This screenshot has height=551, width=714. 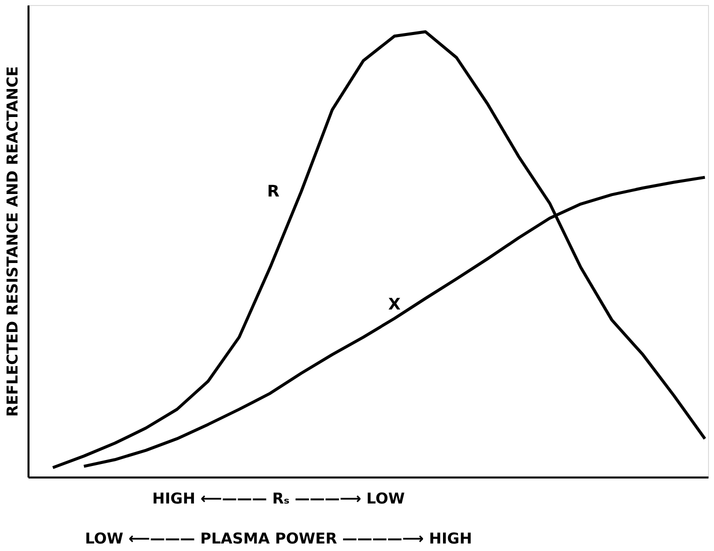 I want to click on series-label: X, so click(x=395, y=304).